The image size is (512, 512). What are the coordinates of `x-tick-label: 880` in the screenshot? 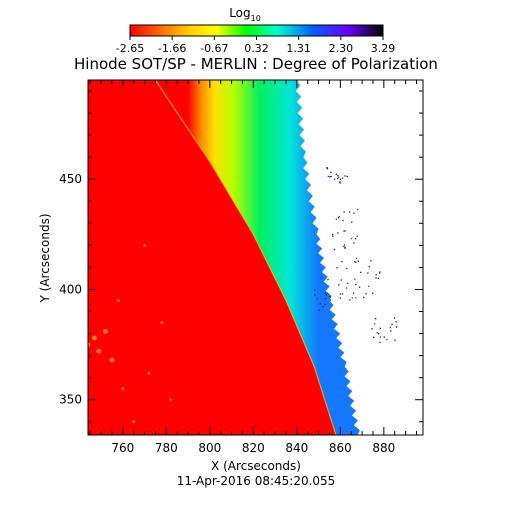 It's located at (383, 448).